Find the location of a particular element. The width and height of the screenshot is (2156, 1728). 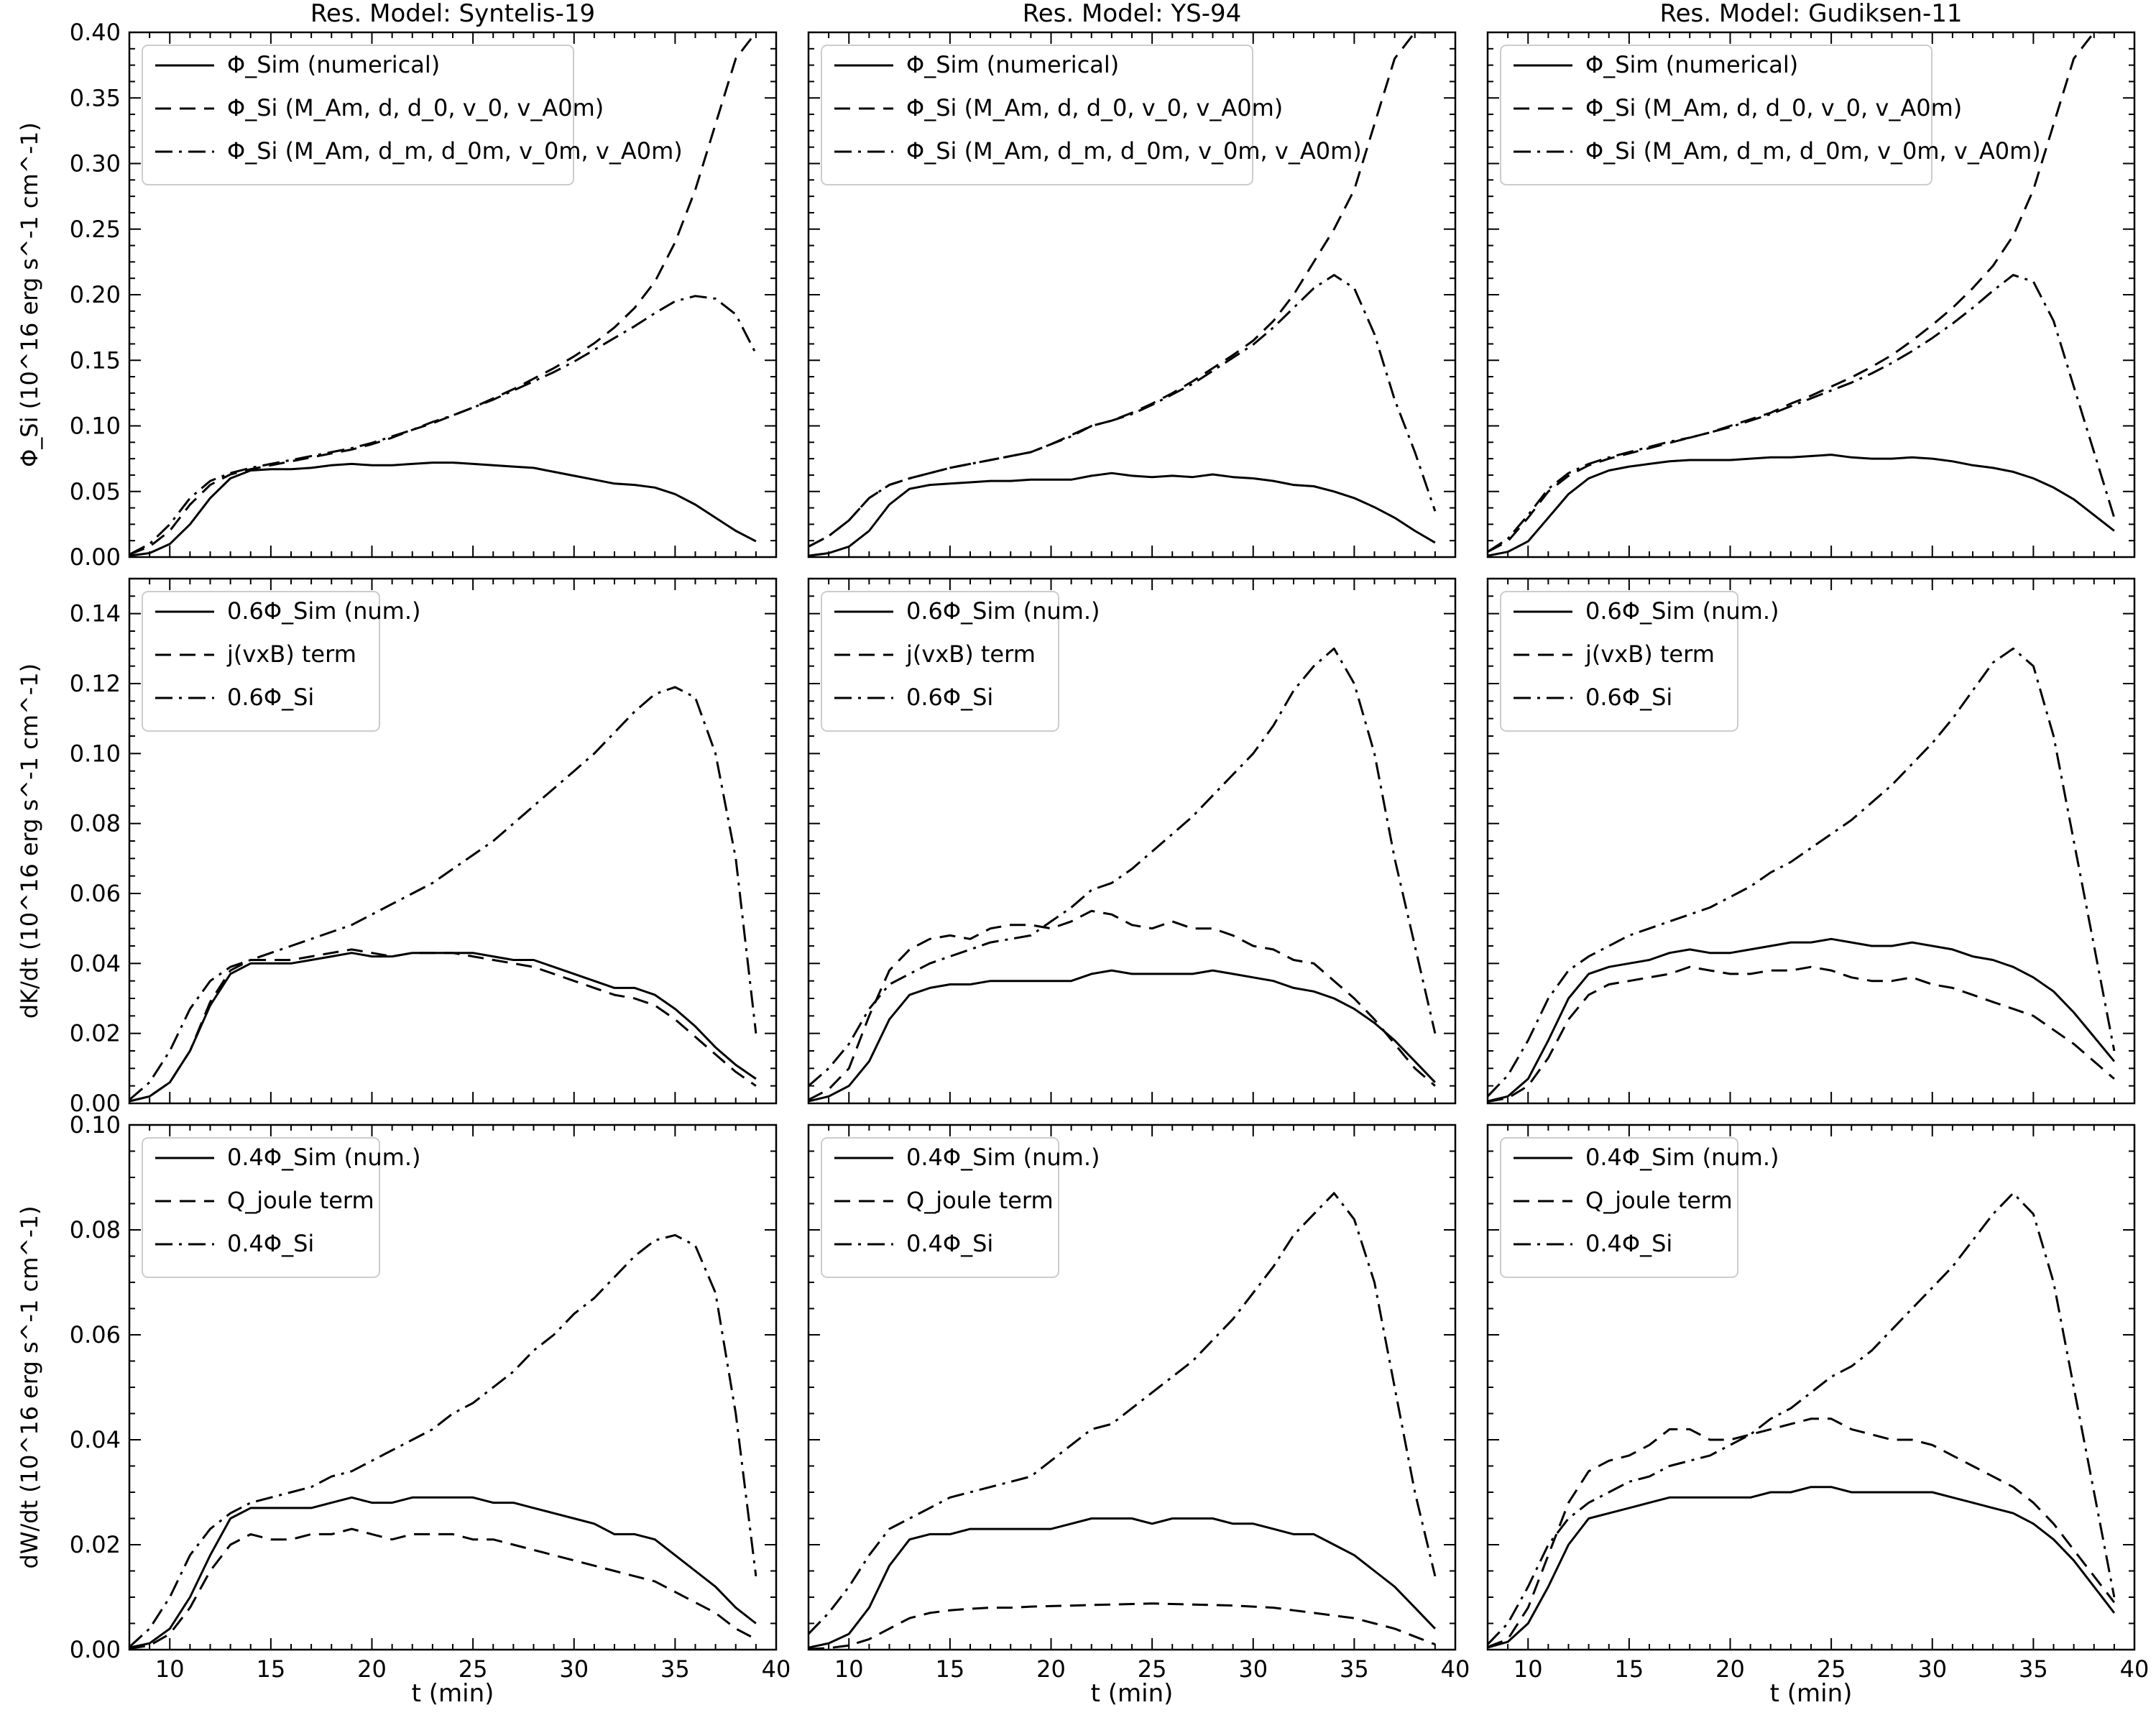

y-tick-label: 0.05 is located at coordinates (96, 491).